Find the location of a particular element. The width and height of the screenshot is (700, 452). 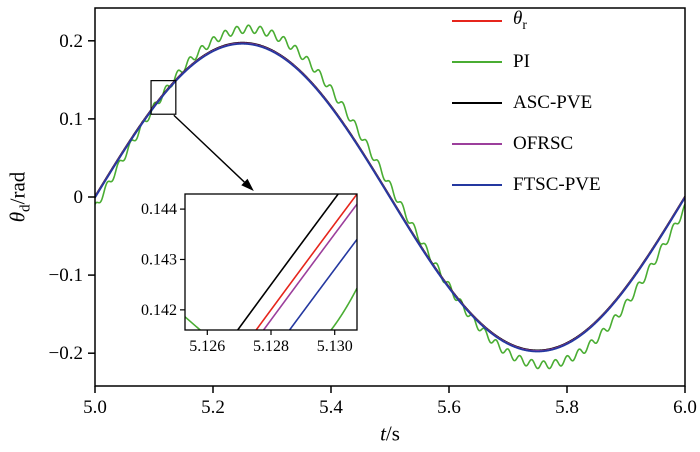

x-tick-label: 5.8 is located at coordinates (567, 407).